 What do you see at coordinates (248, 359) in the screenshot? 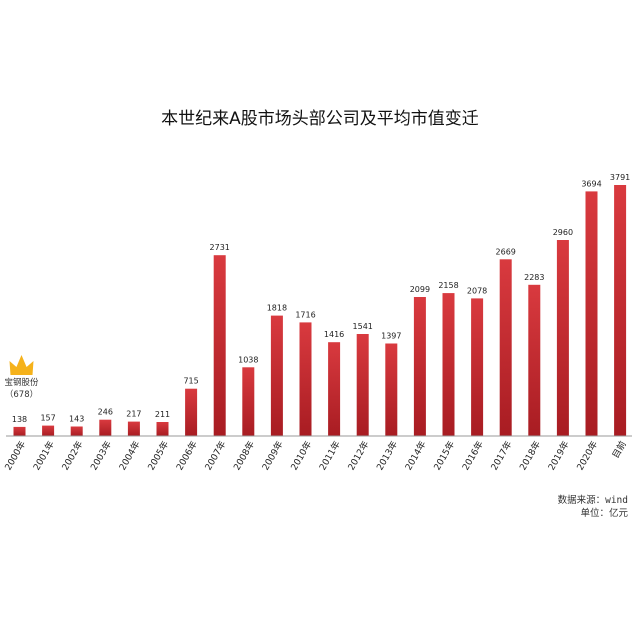
I see `value-label-8: 1038` at bounding box center [248, 359].